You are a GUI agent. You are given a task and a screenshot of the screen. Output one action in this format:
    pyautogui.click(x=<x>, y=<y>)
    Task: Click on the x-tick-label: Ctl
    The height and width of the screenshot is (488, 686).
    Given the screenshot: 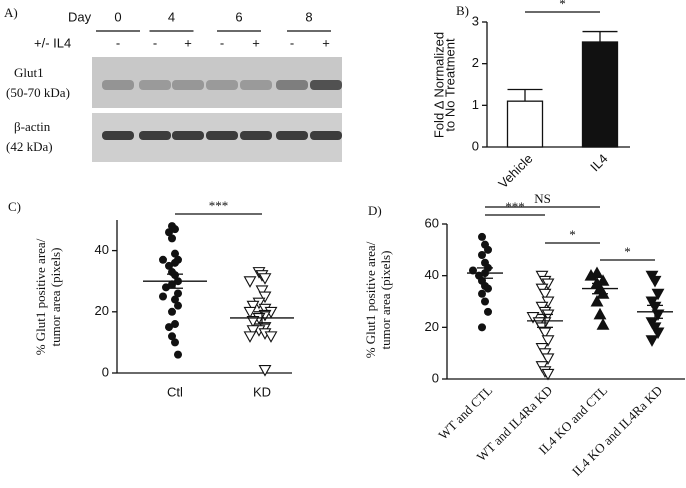 What is the action you would take?
    pyautogui.click(x=175, y=391)
    